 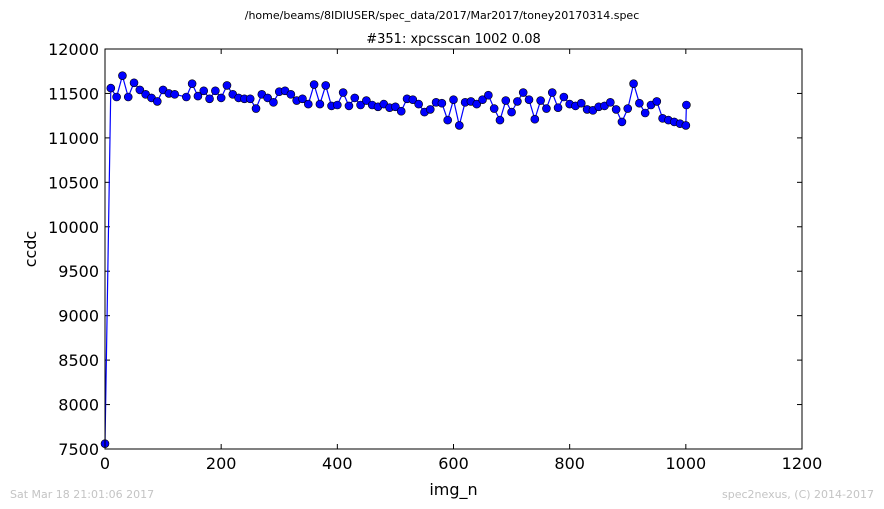 I want to click on x-tick-label: 600, so click(x=453, y=463).